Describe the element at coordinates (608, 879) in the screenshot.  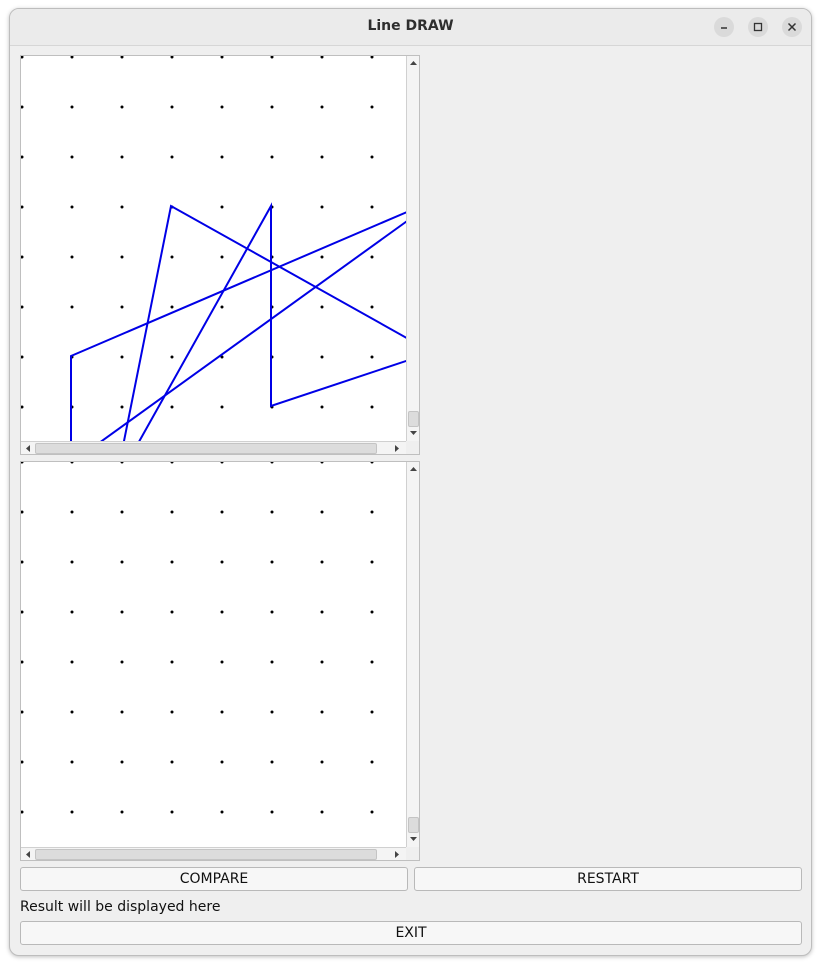
I see `restart-button: RESTART` at that location.